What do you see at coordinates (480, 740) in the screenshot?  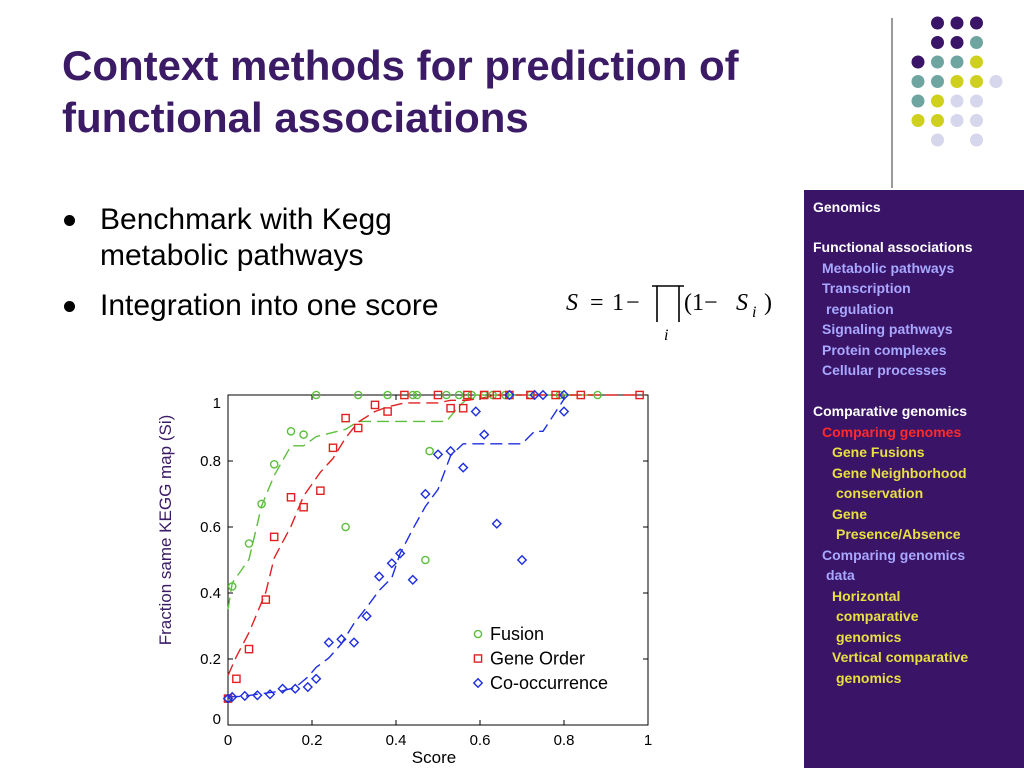 I see `x-tick-label: 0.6` at bounding box center [480, 740].